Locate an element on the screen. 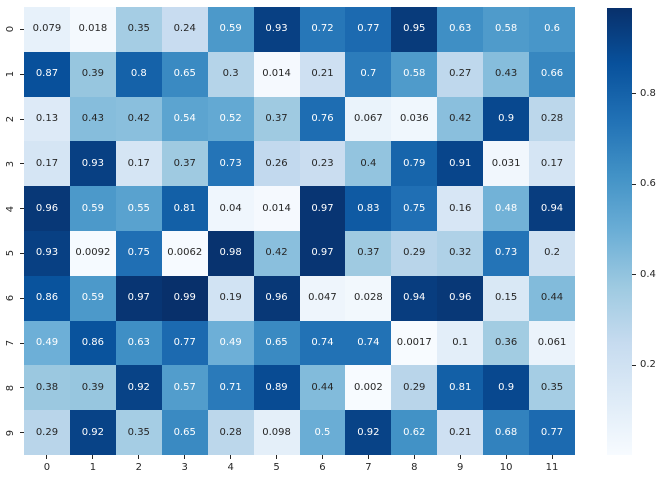 This screenshot has height=485, width=660. cell-value: 0.79 is located at coordinates (414, 163).